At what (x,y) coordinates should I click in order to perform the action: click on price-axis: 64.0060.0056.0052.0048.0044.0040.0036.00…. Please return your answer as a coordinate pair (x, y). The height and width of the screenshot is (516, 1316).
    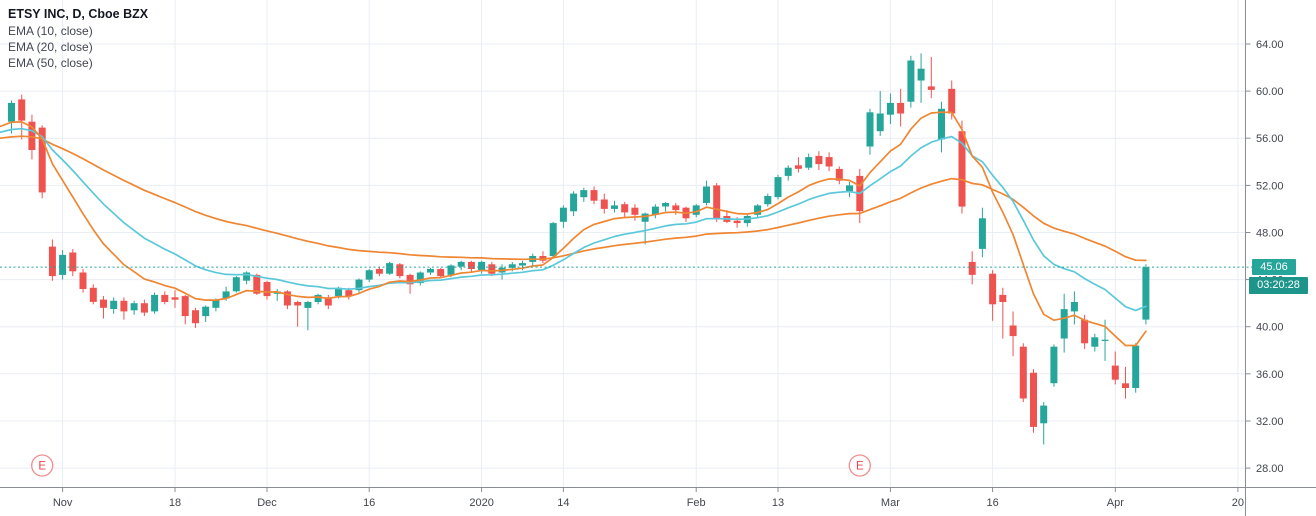
    Looking at the image, I should click on (1265, 257).